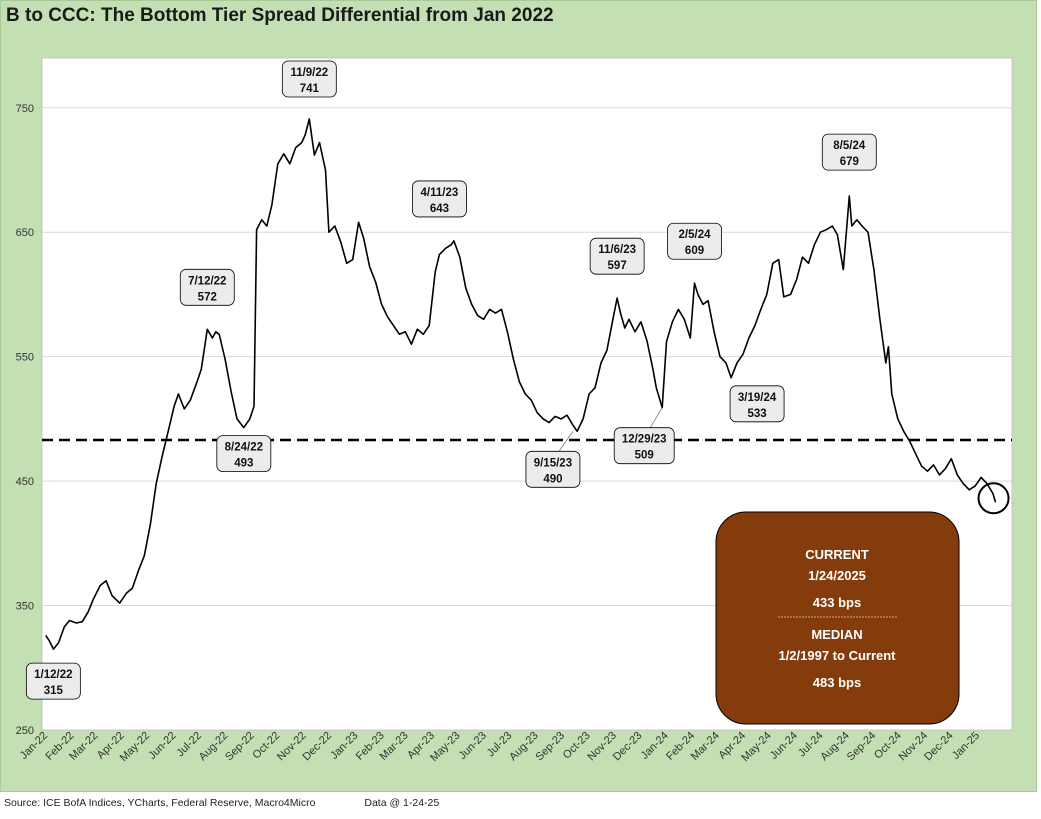 This screenshot has width=1041, height=819. Describe the element at coordinates (757, 398) in the screenshot. I see `annotation-date: 3/19/24` at that location.